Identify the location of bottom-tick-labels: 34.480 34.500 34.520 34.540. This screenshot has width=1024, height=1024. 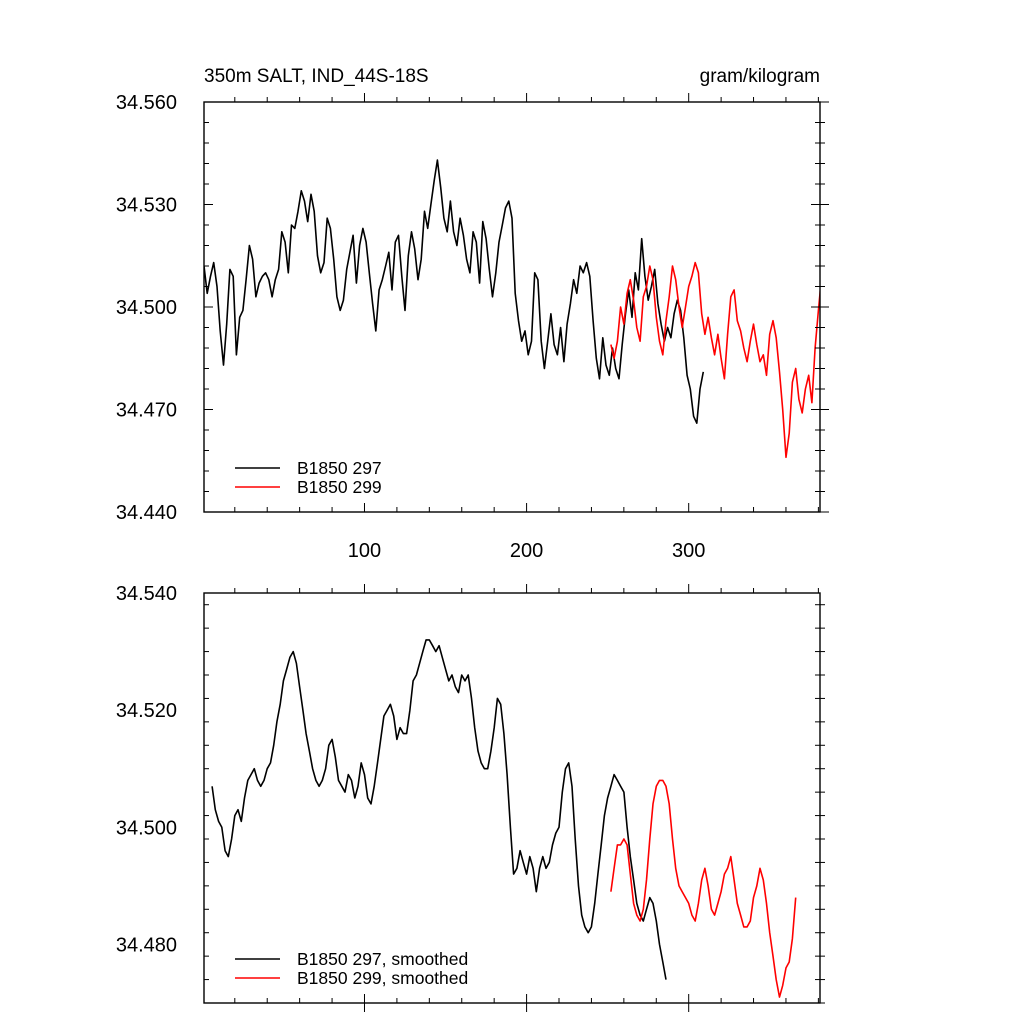
(146, 769).